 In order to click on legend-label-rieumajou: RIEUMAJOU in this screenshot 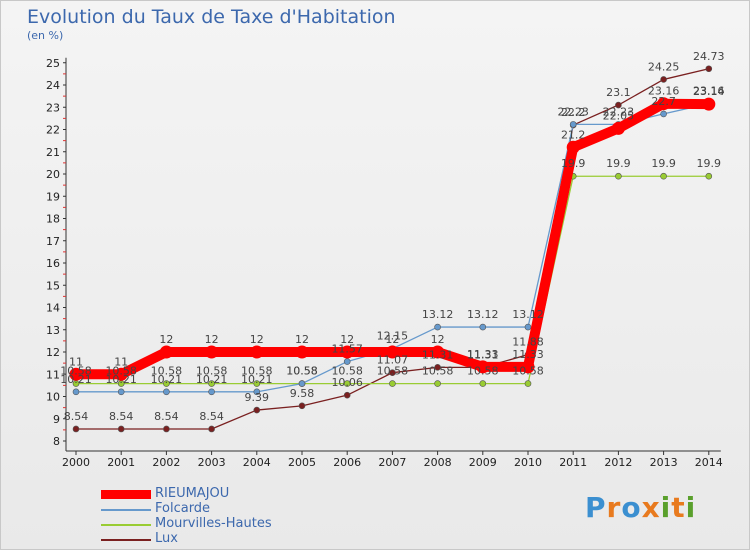, I will do `click(192, 493)`.